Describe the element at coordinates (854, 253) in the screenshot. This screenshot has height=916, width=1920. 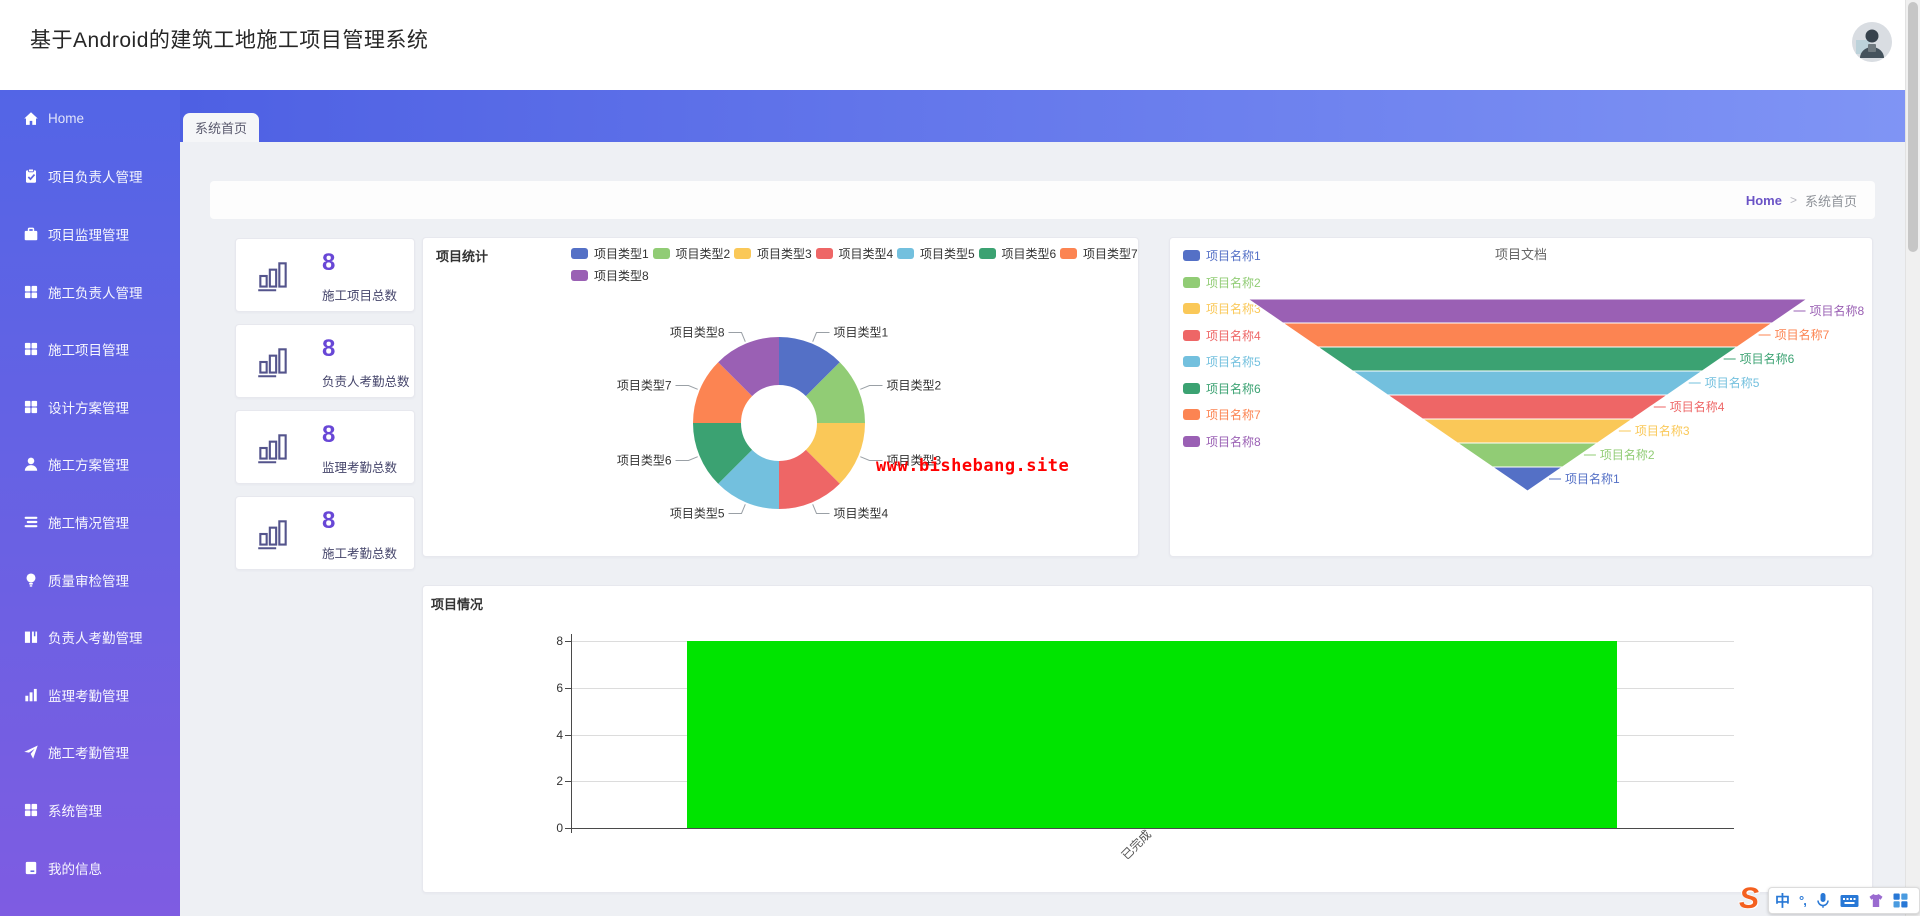
I see `pie-legend-item-项目类型4: 项目类型4` at that location.